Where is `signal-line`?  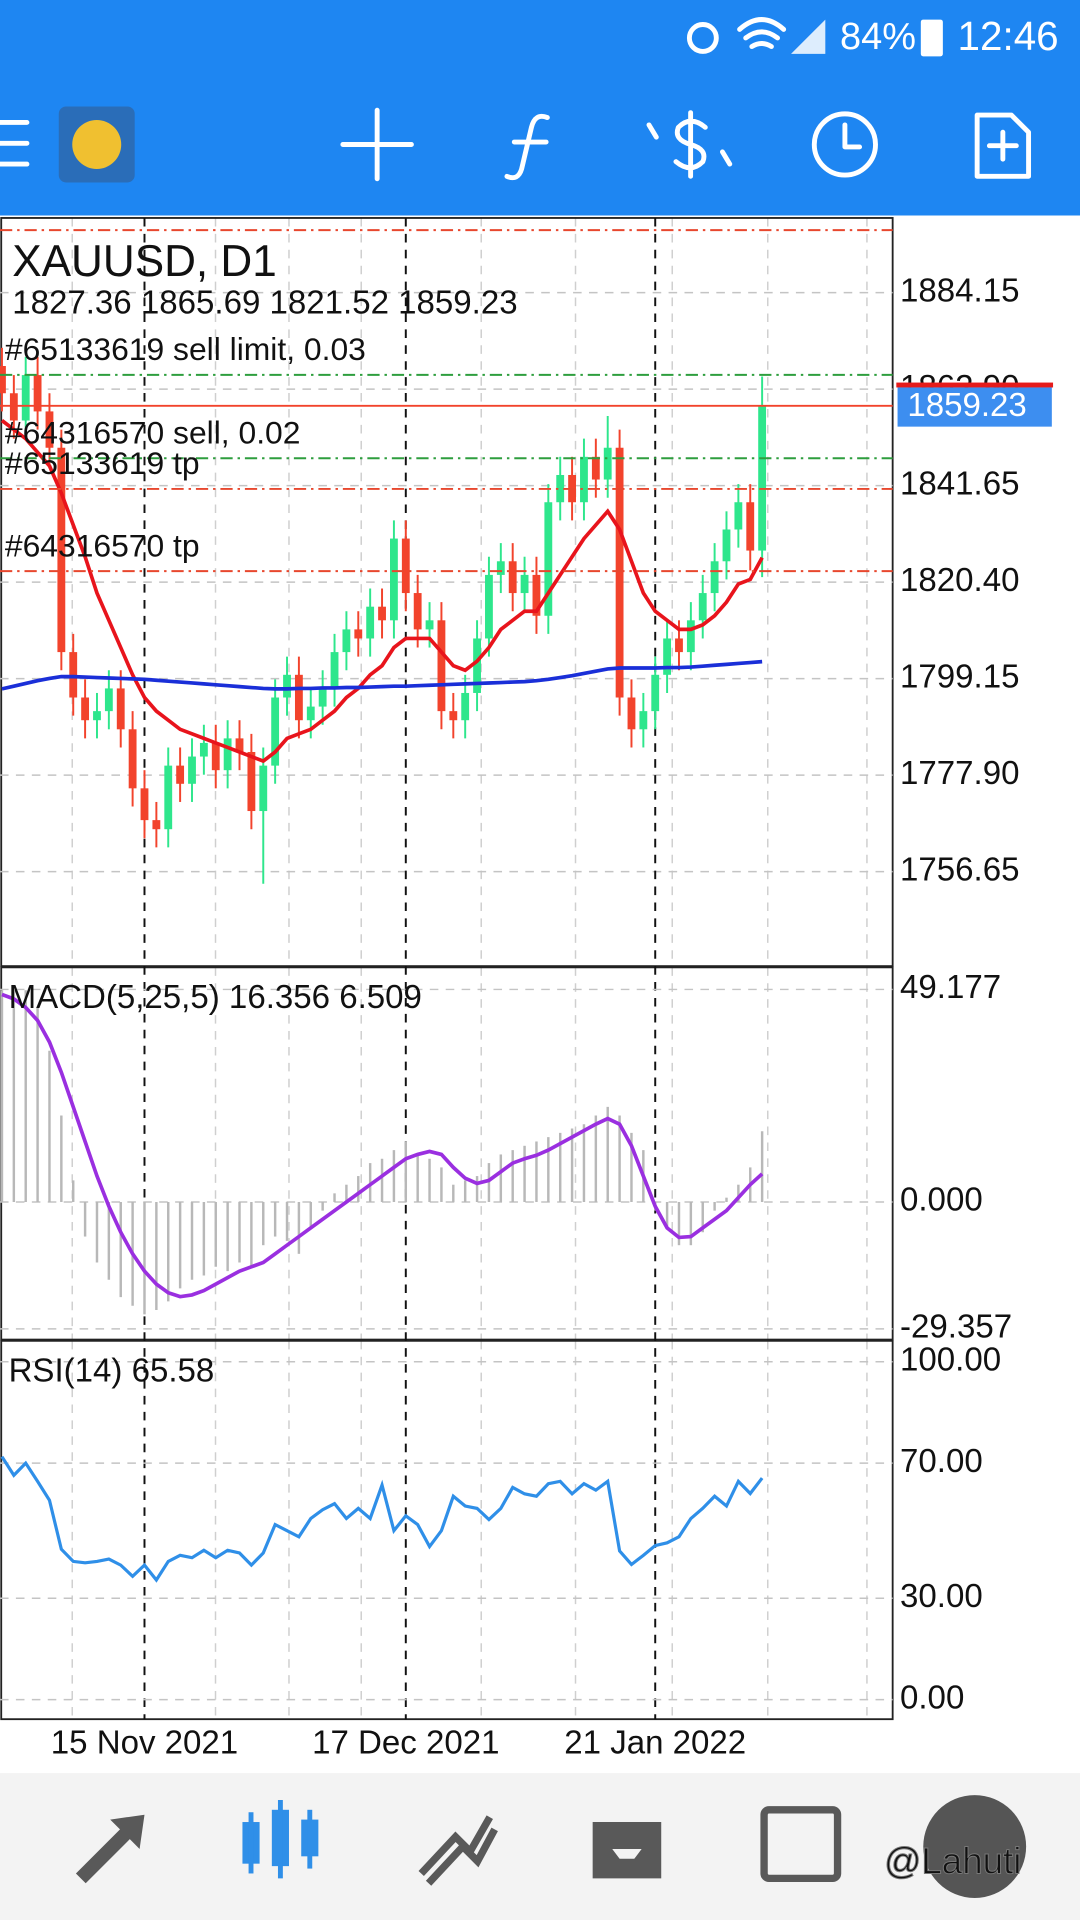
signal-line is located at coordinates (382, 1145).